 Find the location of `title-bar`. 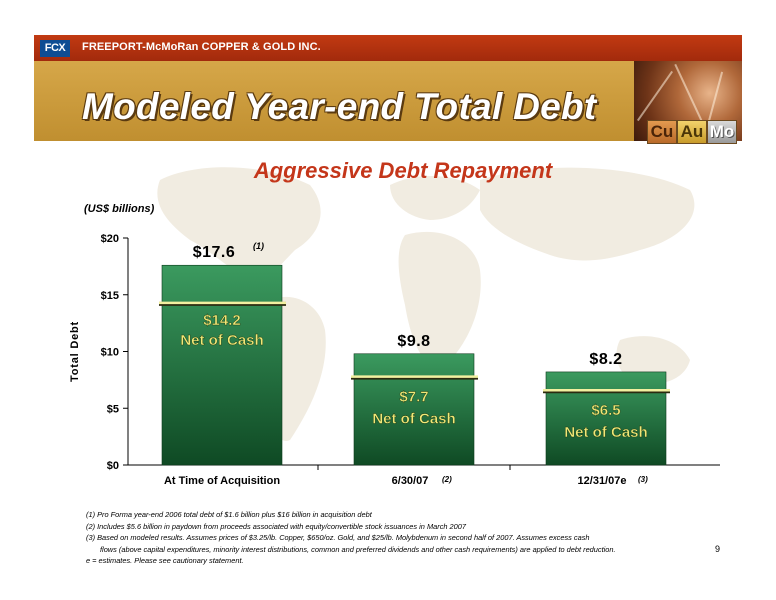

title-bar is located at coordinates (334, 101).